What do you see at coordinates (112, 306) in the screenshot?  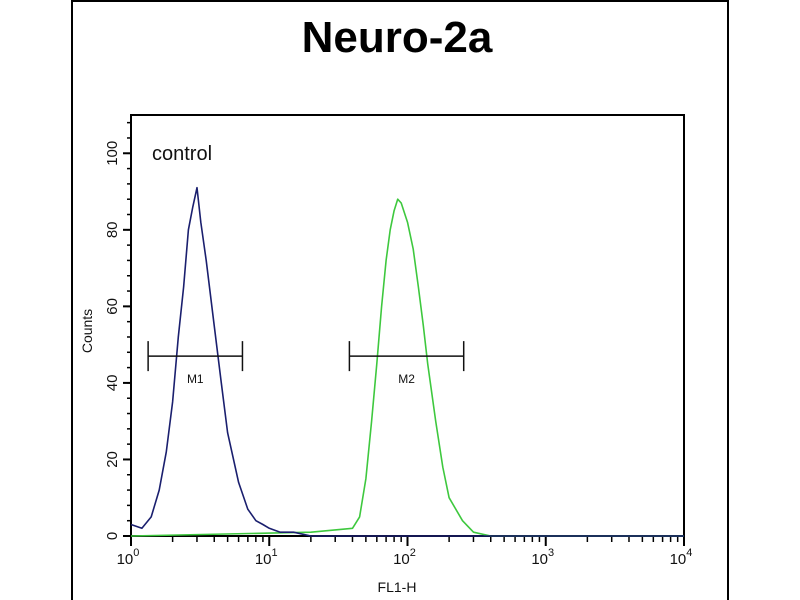 I see `y-tick-label: 60` at bounding box center [112, 306].